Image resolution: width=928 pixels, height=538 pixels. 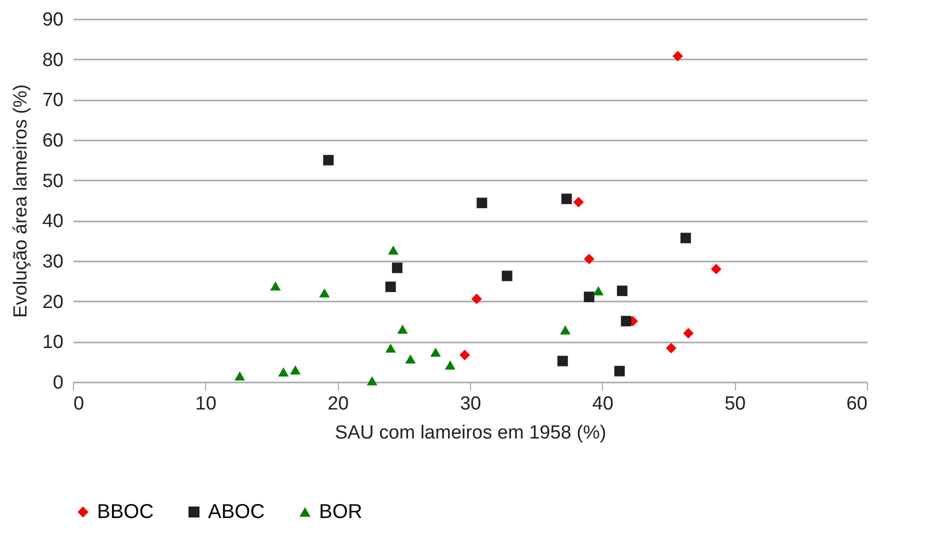 What do you see at coordinates (53, 181) in the screenshot?
I see `y-tick-label: 50` at bounding box center [53, 181].